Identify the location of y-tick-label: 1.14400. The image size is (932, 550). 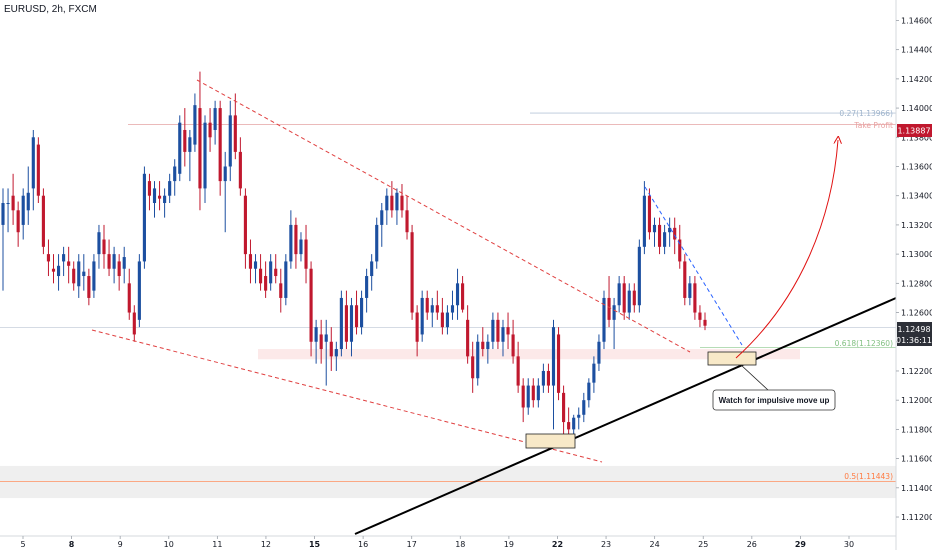
(916, 50).